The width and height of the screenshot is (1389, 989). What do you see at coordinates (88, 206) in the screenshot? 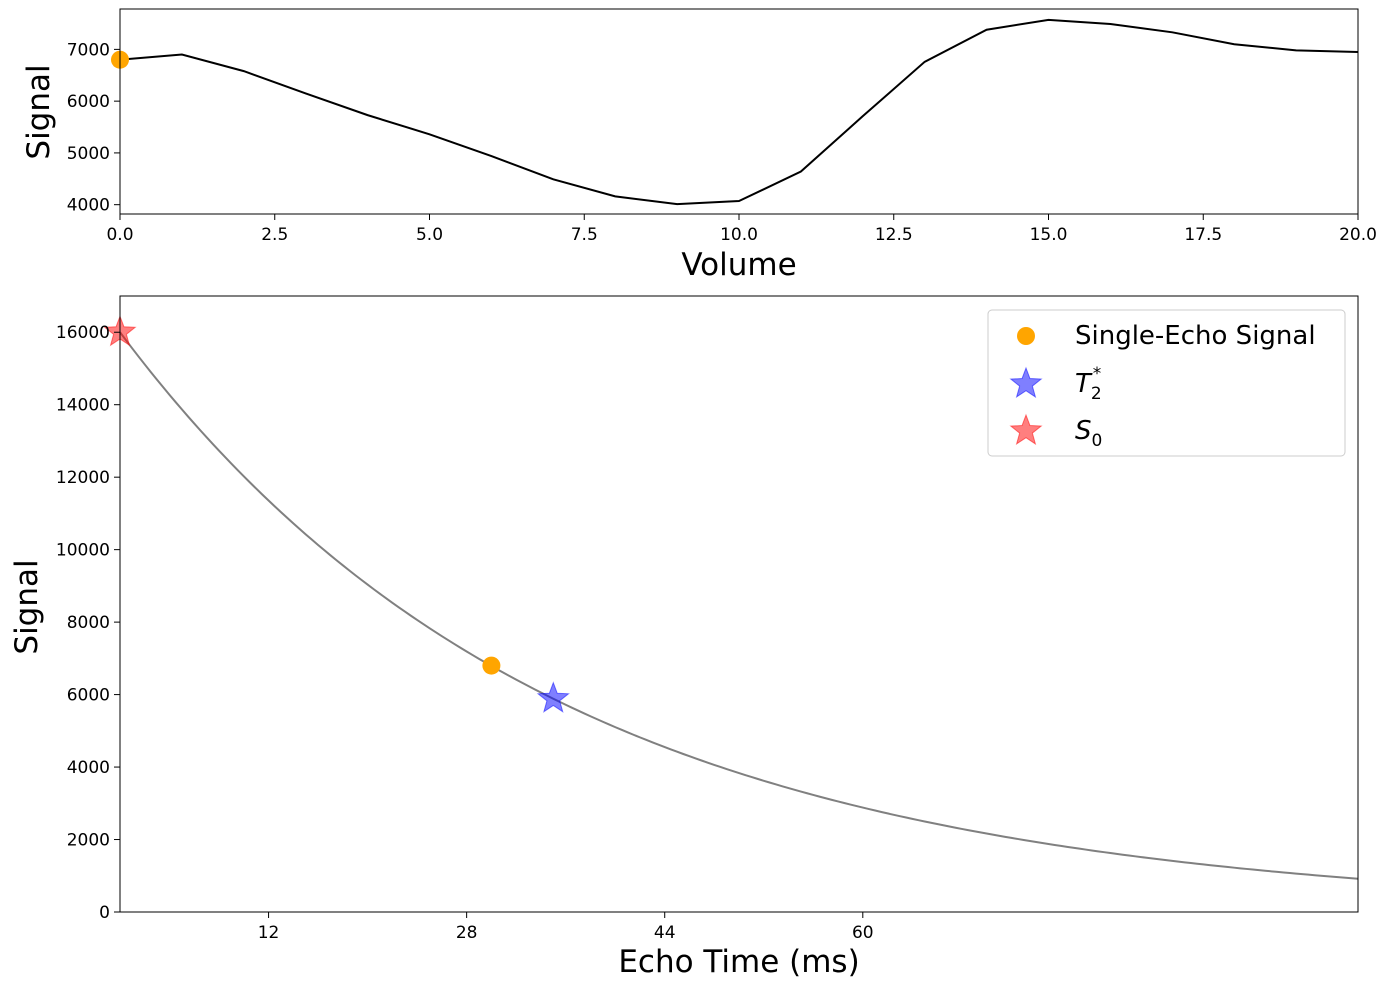
I see `top-y-tick-label: 4000` at bounding box center [88, 206].